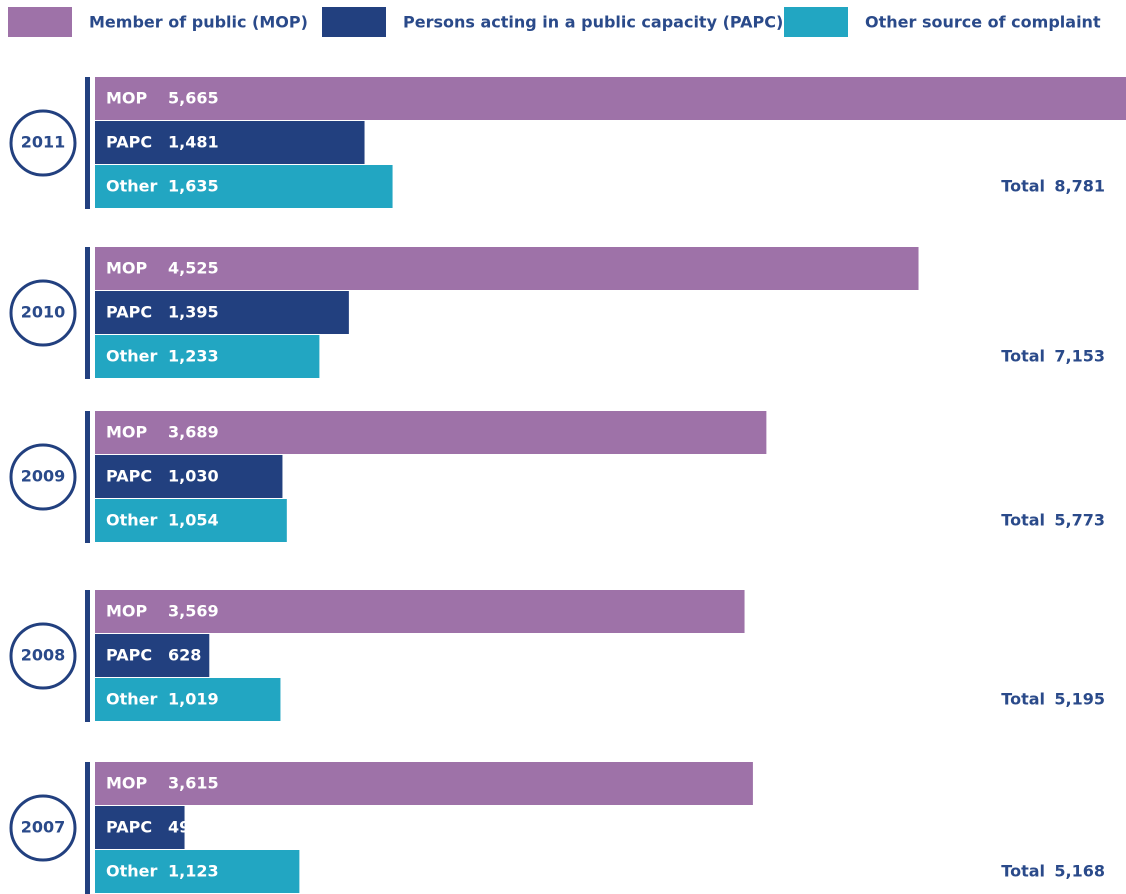 This screenshot has width=1126, height=894. I want to click on bar-value: 1,054, so click(193, 520).